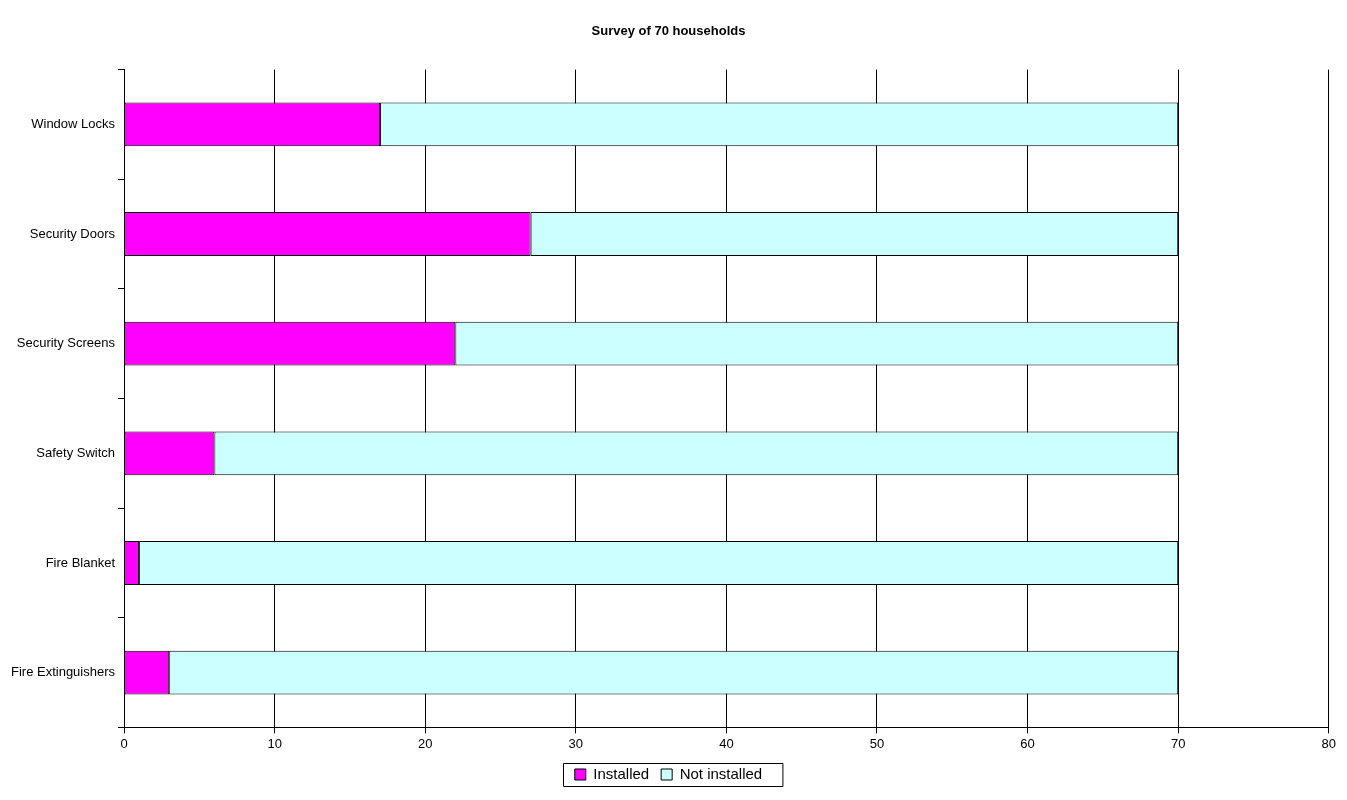 Image resolution: width=1347 pixels, height=800 pixels. What do you see at coordinates (1027, 743) in the screenshot?
I see `x-tick-label: 60` at bounding box center [1027, 743].